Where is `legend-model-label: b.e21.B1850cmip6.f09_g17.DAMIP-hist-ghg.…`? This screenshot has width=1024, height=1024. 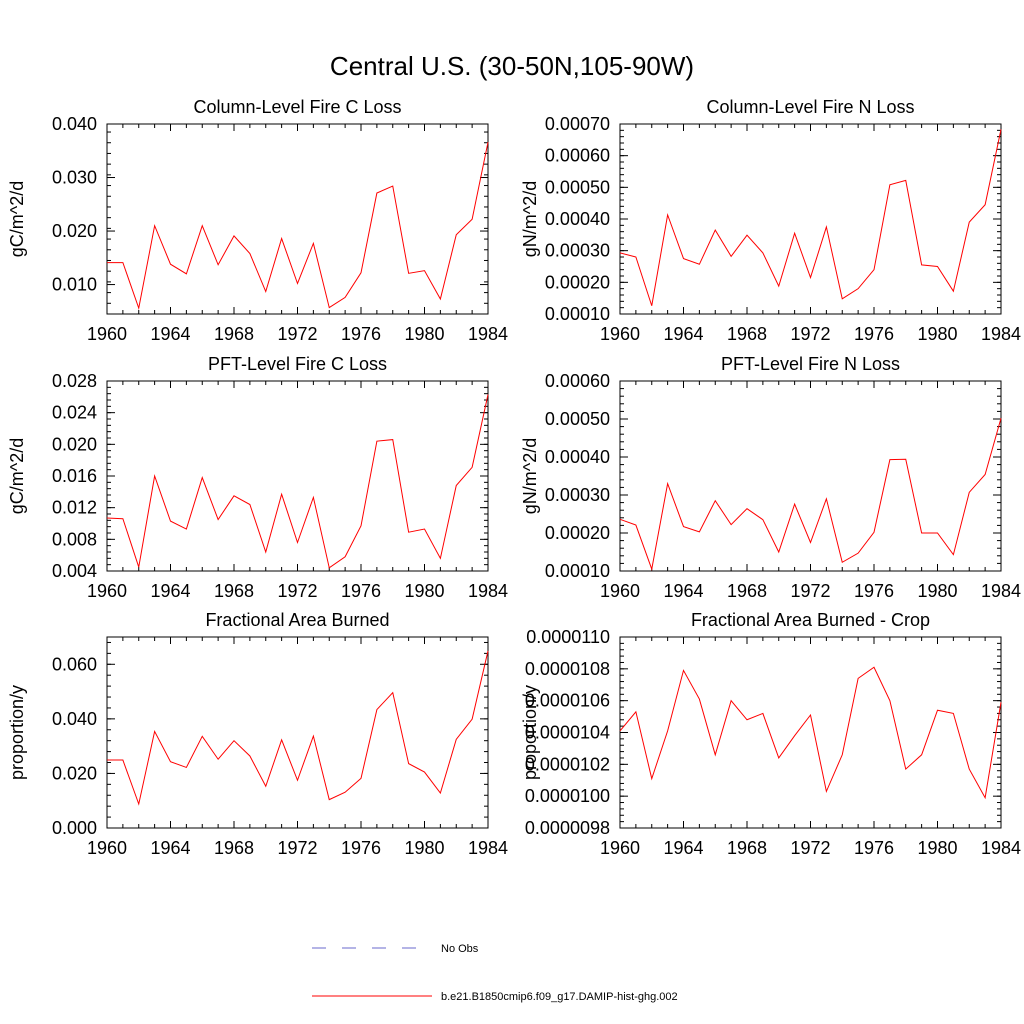
legend-model-label: b.e21.B1850cmip6.f09_g17.DAMIP-hist-ghg.… is located at coordinates (559, 997).